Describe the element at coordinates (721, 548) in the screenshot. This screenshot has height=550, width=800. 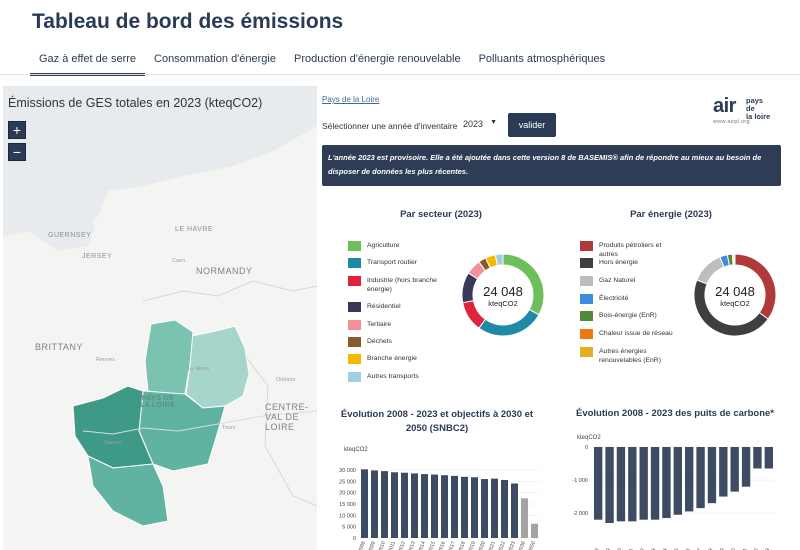
I see `x-tick-label: 2019` at that location.